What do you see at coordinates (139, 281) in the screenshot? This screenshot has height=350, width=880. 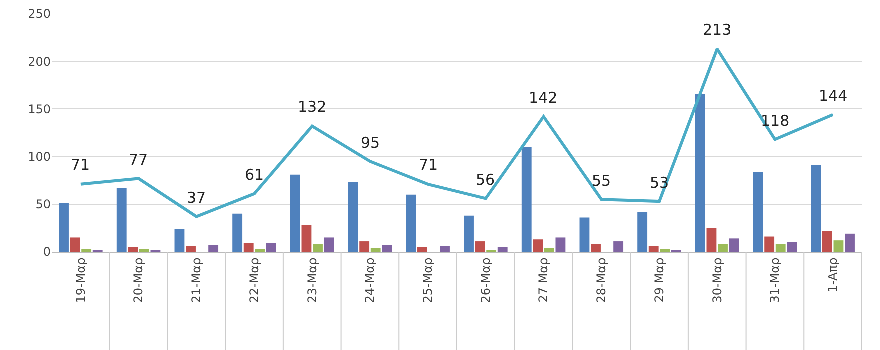 I see `x-tick-label: 20-Μαρ` at bounding box center [139, 281].